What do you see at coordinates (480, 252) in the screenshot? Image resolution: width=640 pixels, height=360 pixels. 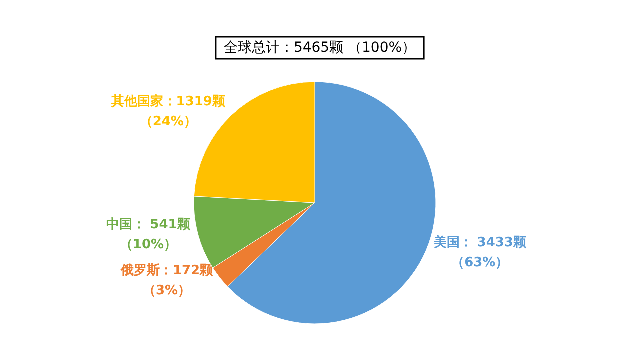 I see `label: 美国： 3433颗（63%）` at bounding box center [480, 252].